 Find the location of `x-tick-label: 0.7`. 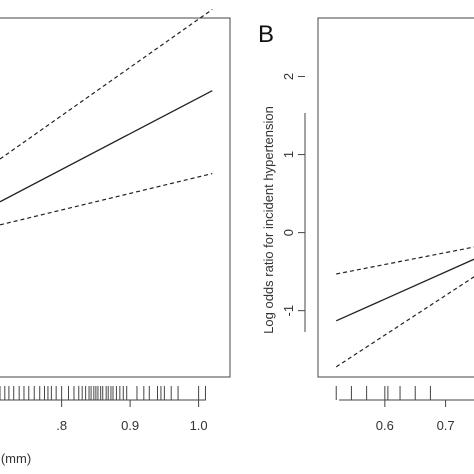

x-tick-label: 0.7 is located at coordinates (446, 425).